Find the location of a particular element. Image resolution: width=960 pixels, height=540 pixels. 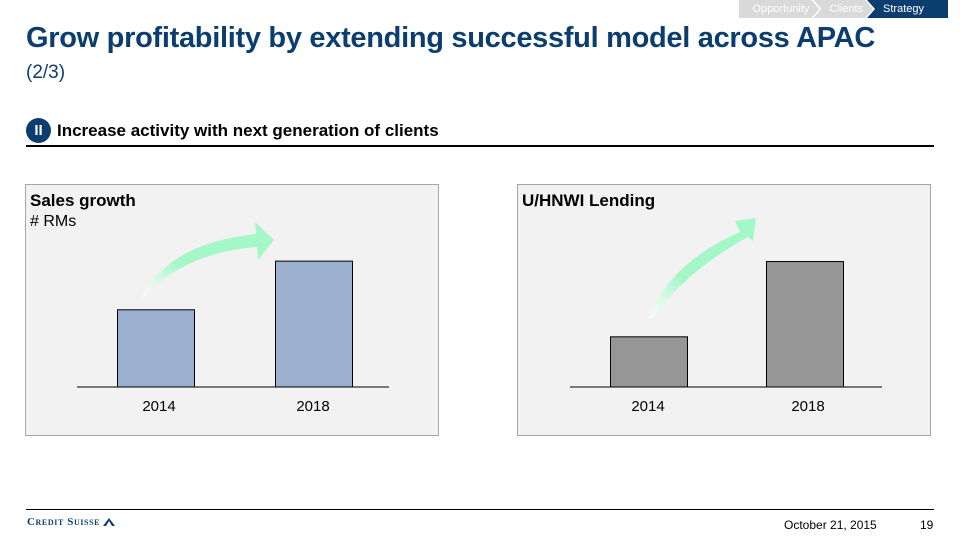

chart-unit-label: # RMs is located at coordinates (53, 221).